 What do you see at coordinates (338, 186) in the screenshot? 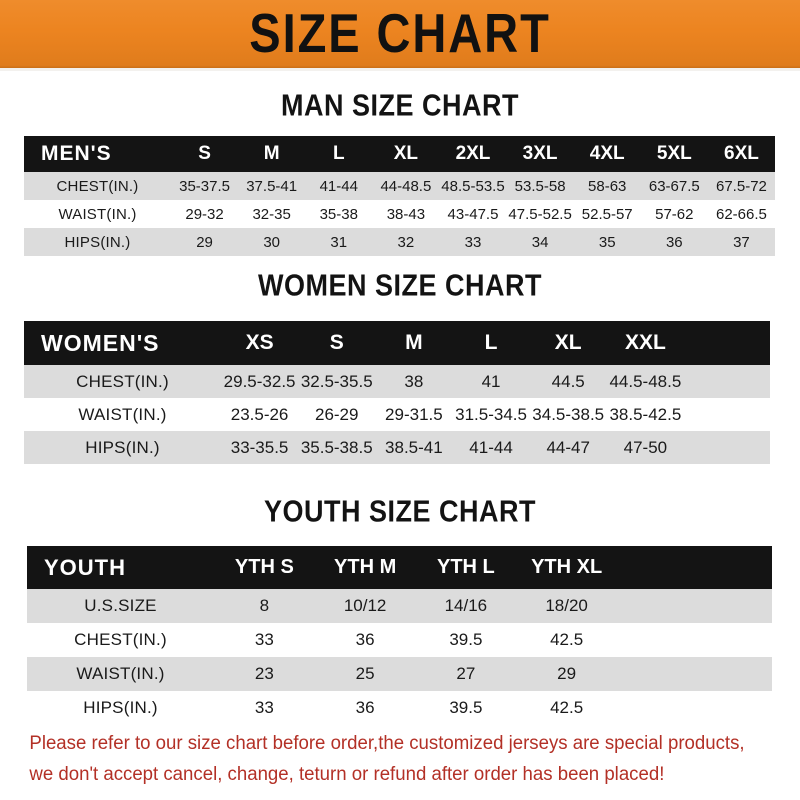
I see `men-cell-0-2: 41-44` at bounding box center [338, 186].